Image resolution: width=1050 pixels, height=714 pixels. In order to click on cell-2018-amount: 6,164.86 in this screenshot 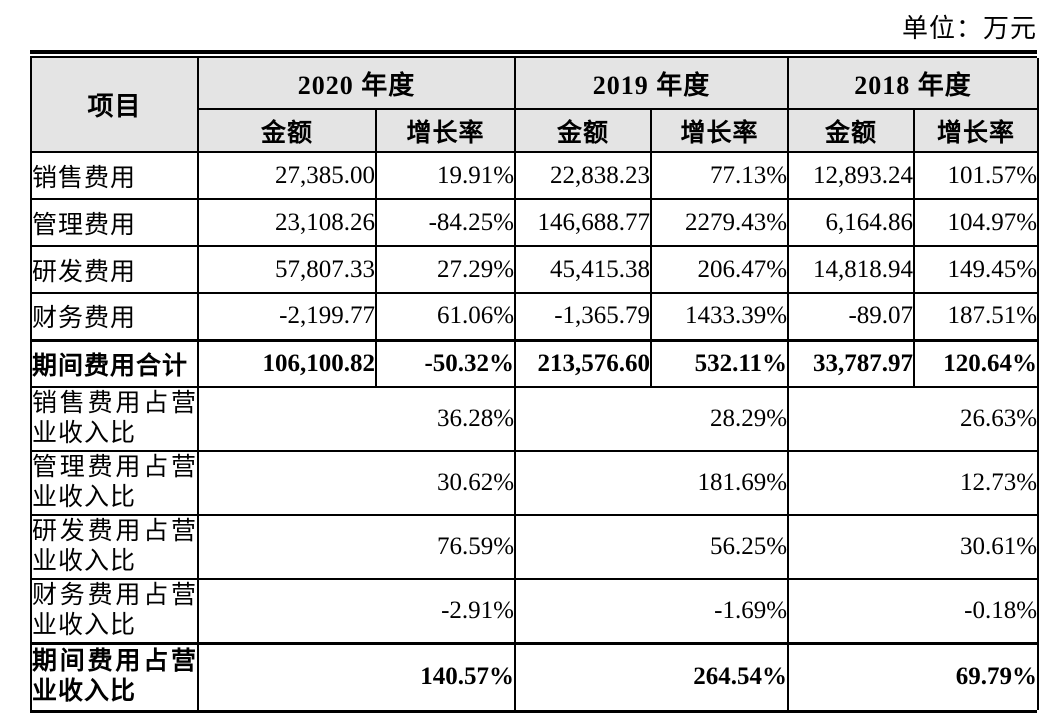, I will do `click(851, 222)`.